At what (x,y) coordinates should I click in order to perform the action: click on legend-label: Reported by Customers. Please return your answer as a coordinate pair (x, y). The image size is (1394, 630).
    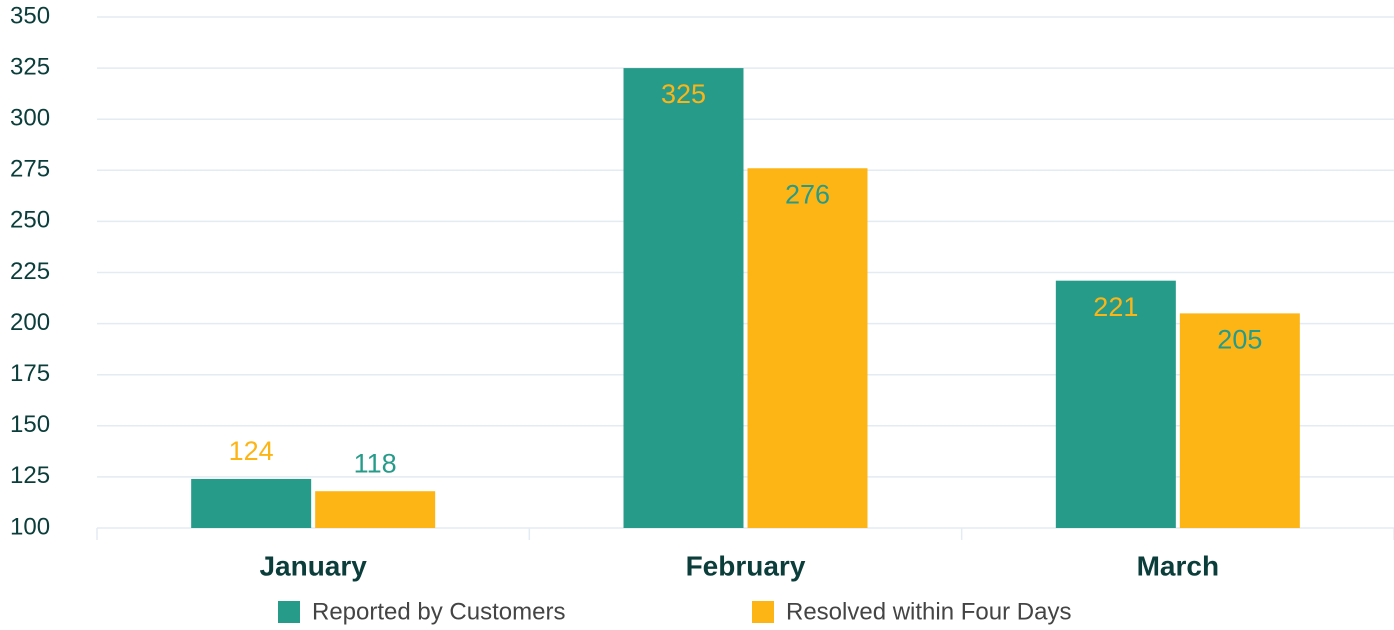
    Looking at the image, I should click on (438, 611).